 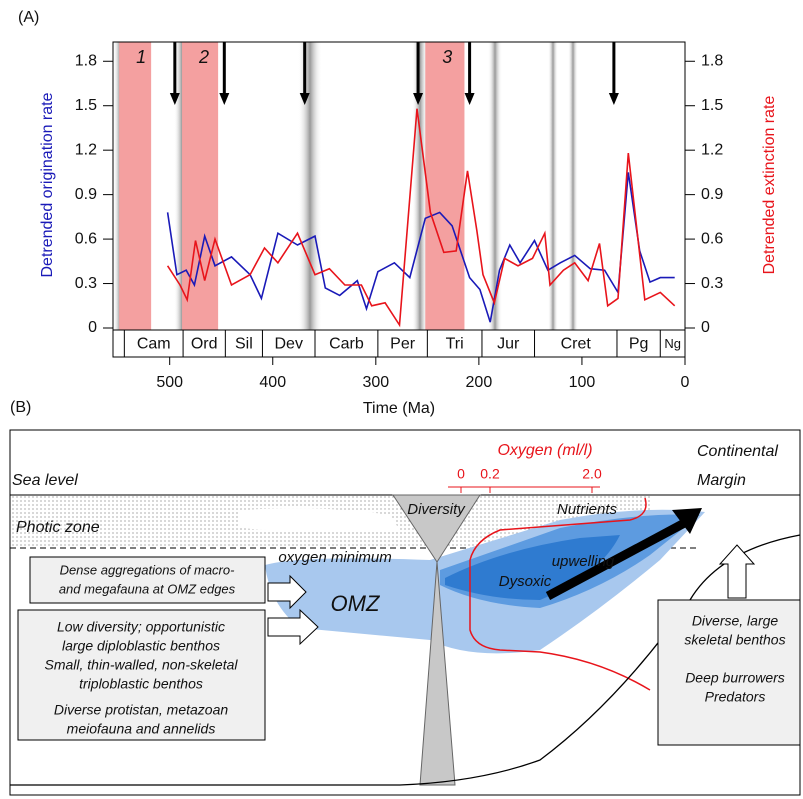 What do you see at coordinates (712, 60) in the screenshot?
I see `y2-tick-label: 1.8` at bounding box center [712, 60].